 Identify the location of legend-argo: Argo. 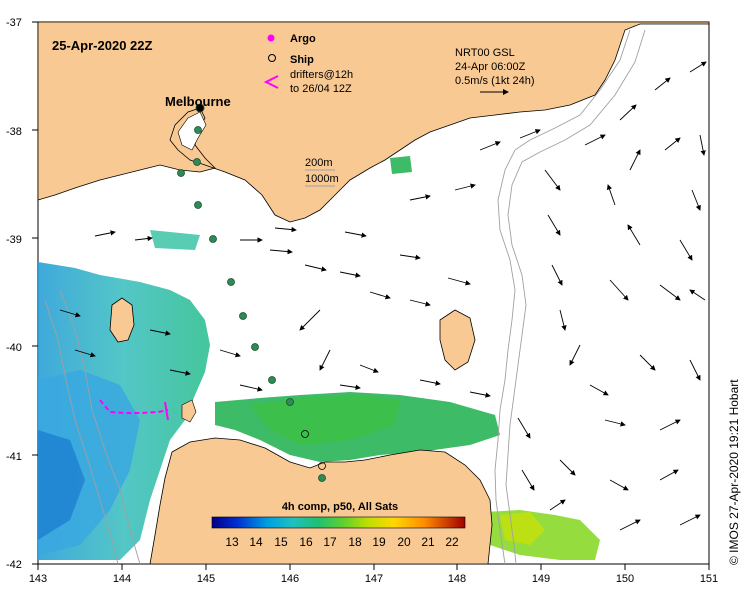
(303, 39).